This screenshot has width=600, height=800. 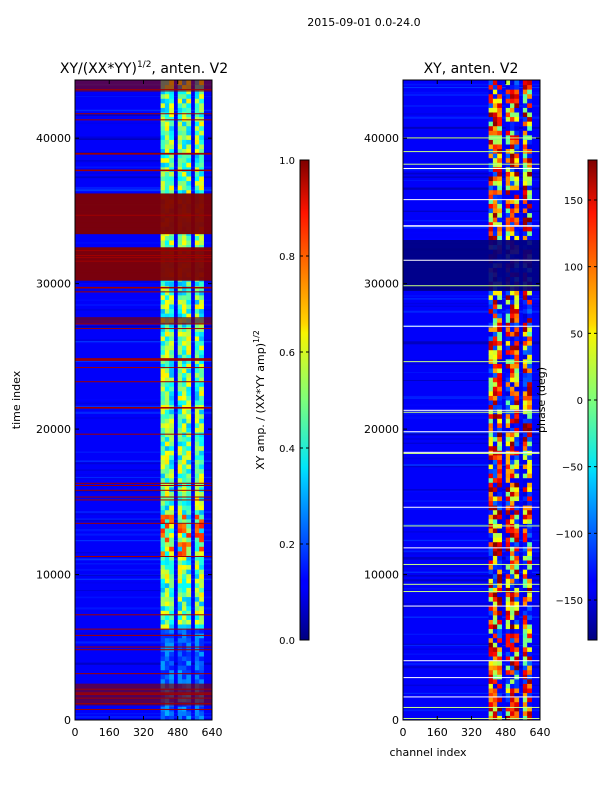 I want to click on colorbar-tick-label: 50, so click(x=576, y=334).